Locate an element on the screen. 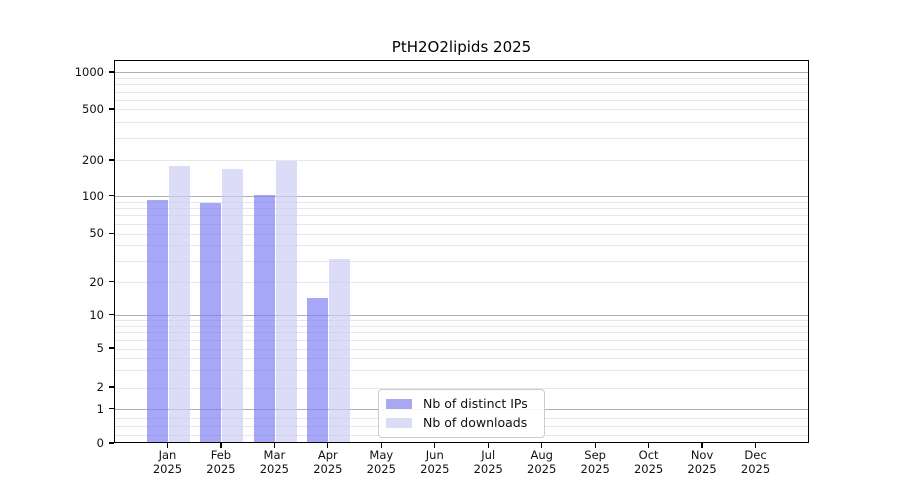 The height and width of the screenshot is (500, 900). legend-entry-distinct-ips: Nb of distinct IPs is located at coordinates (461, 403).